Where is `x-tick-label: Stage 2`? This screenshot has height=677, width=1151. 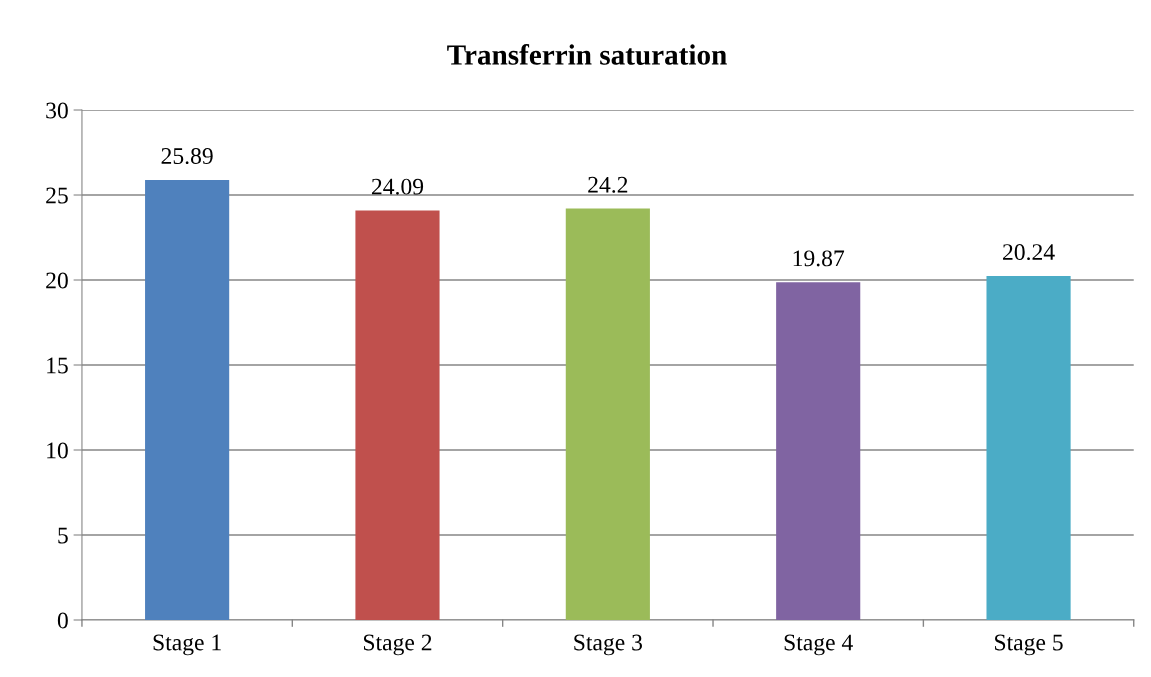 x-tick-label: Stage 2 is located at coordinates (397, 645).